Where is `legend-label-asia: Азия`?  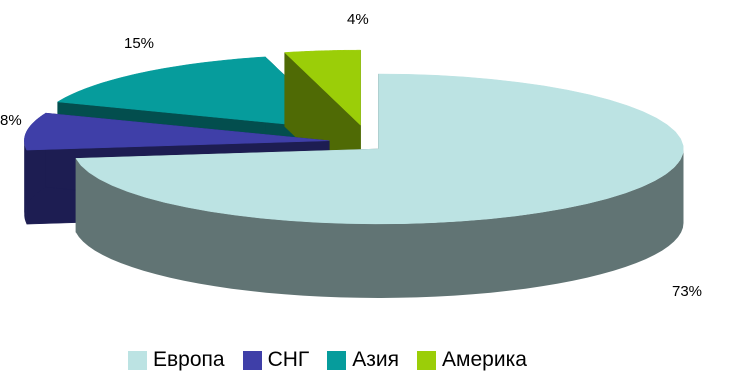 legend-label-asia: Азия is located at coordinates (376, 359).